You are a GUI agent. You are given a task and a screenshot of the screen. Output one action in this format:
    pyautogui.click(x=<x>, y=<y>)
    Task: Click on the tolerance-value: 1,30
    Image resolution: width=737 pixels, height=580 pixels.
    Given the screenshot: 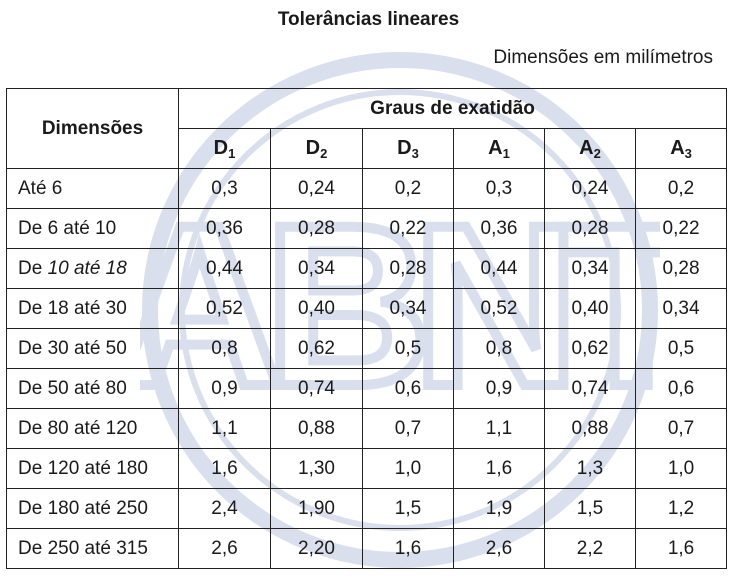 What is the action you would take?
    pyautogui.click(x=316, y=468)
    